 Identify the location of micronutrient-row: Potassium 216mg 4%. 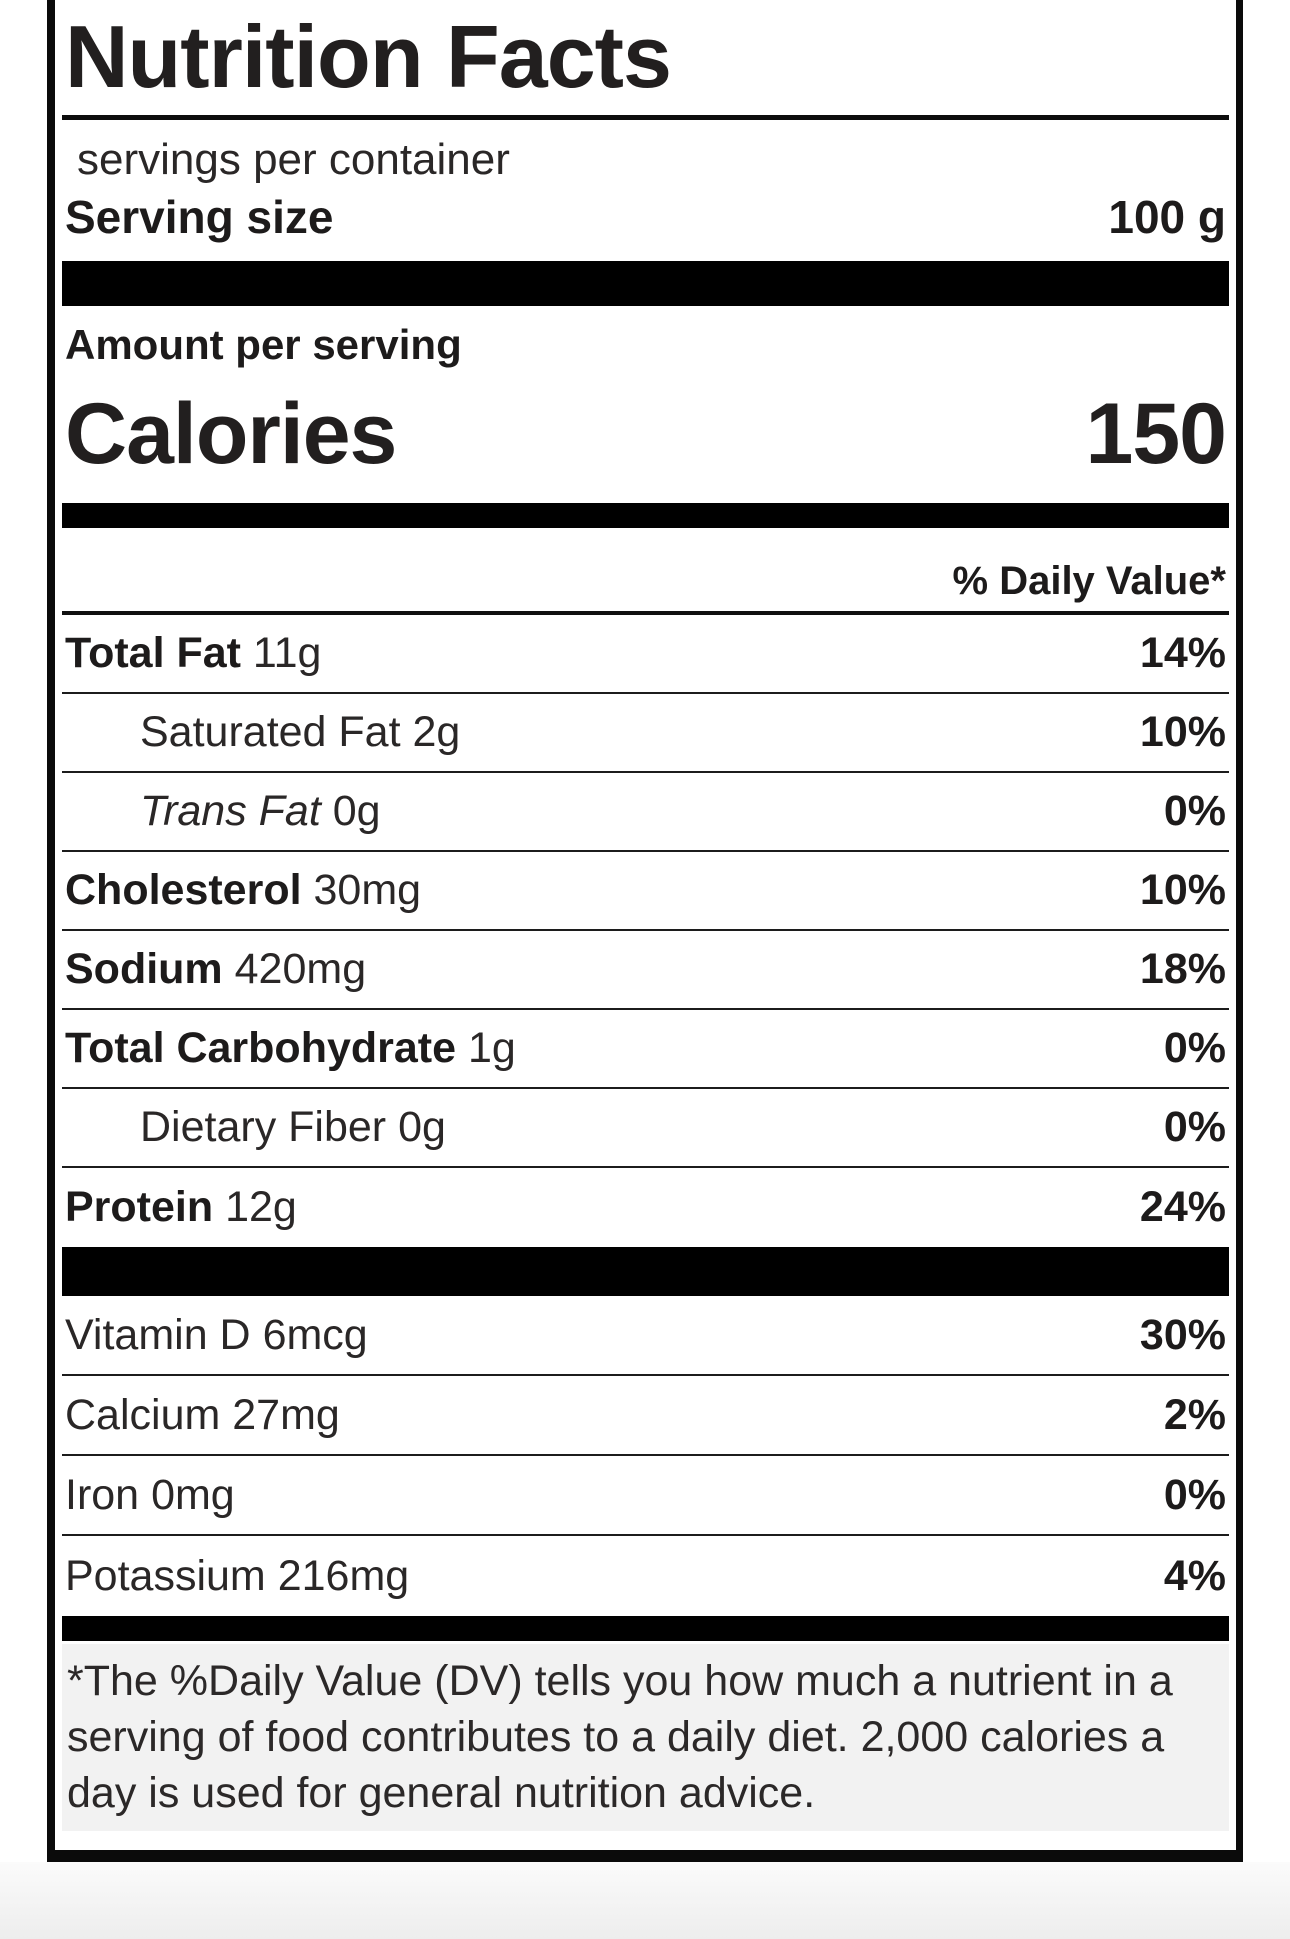
(645, 1576).